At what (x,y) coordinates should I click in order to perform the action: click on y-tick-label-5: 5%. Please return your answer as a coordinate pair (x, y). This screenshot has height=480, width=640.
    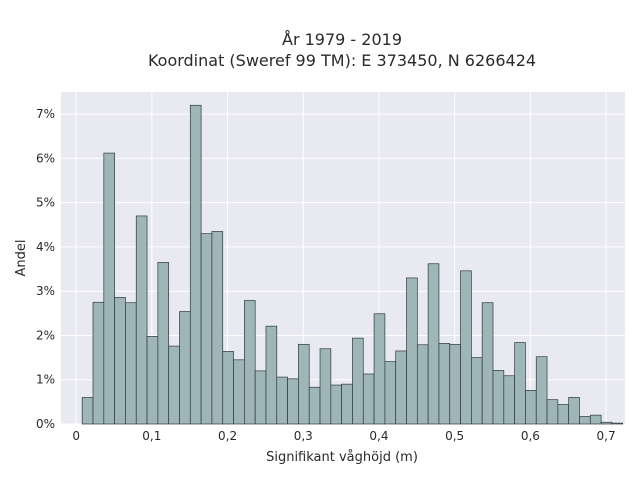
    Looking at the image, I should click on (45, 203).